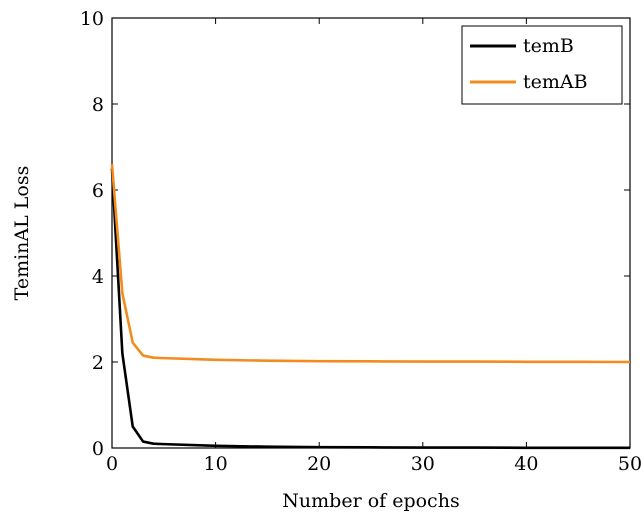  I want to click on x-tick-label: 50, so click(630, 464).